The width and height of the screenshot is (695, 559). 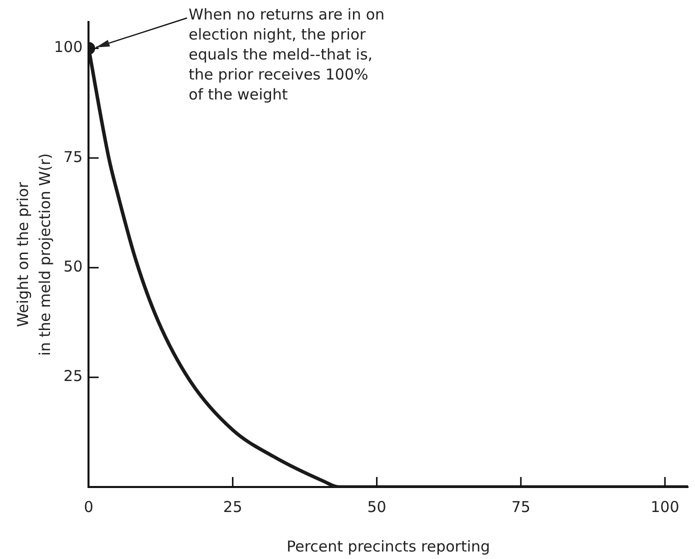 What do you see at coordinates (665, 507) in the screenshot?
I see `x-tick-label: 100` at bounding box center [665, 507].